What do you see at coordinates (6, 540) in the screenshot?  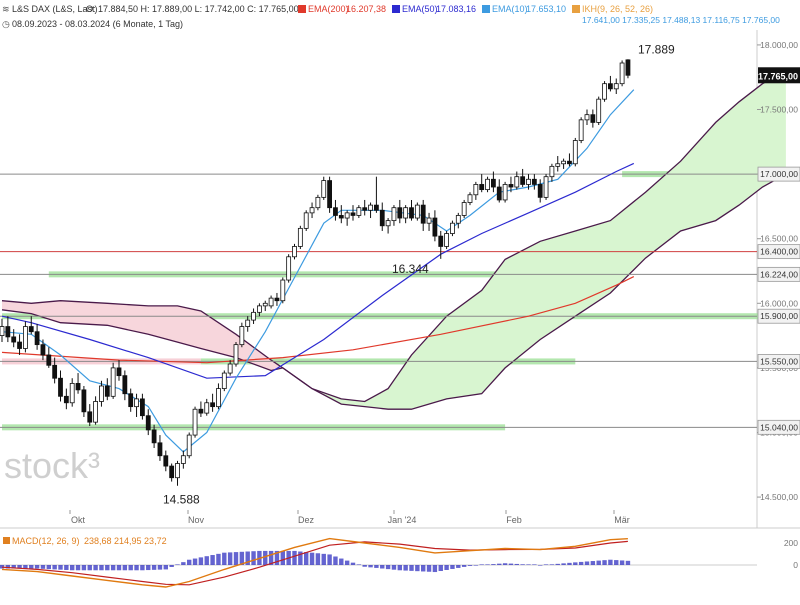 I see `macd-legend-swatch` at bounding box center [6, 540].